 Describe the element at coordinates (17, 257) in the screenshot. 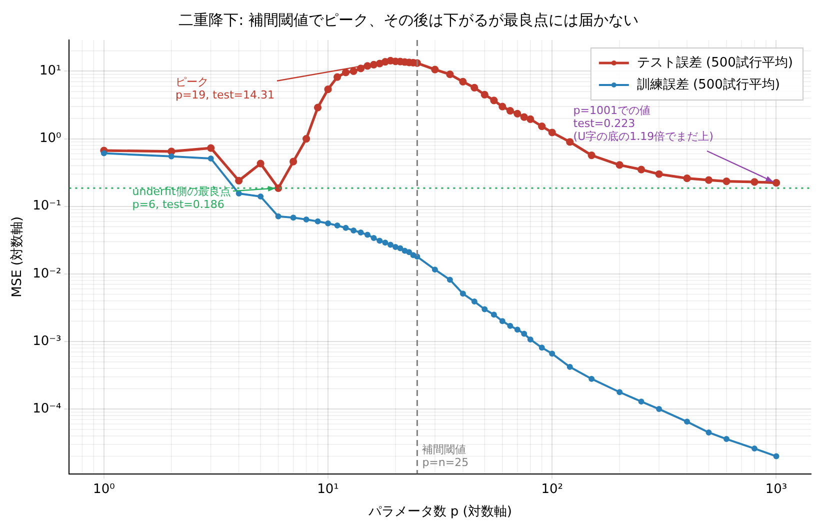

I see `y-axis-title: MSE (対数軸)` at that location.